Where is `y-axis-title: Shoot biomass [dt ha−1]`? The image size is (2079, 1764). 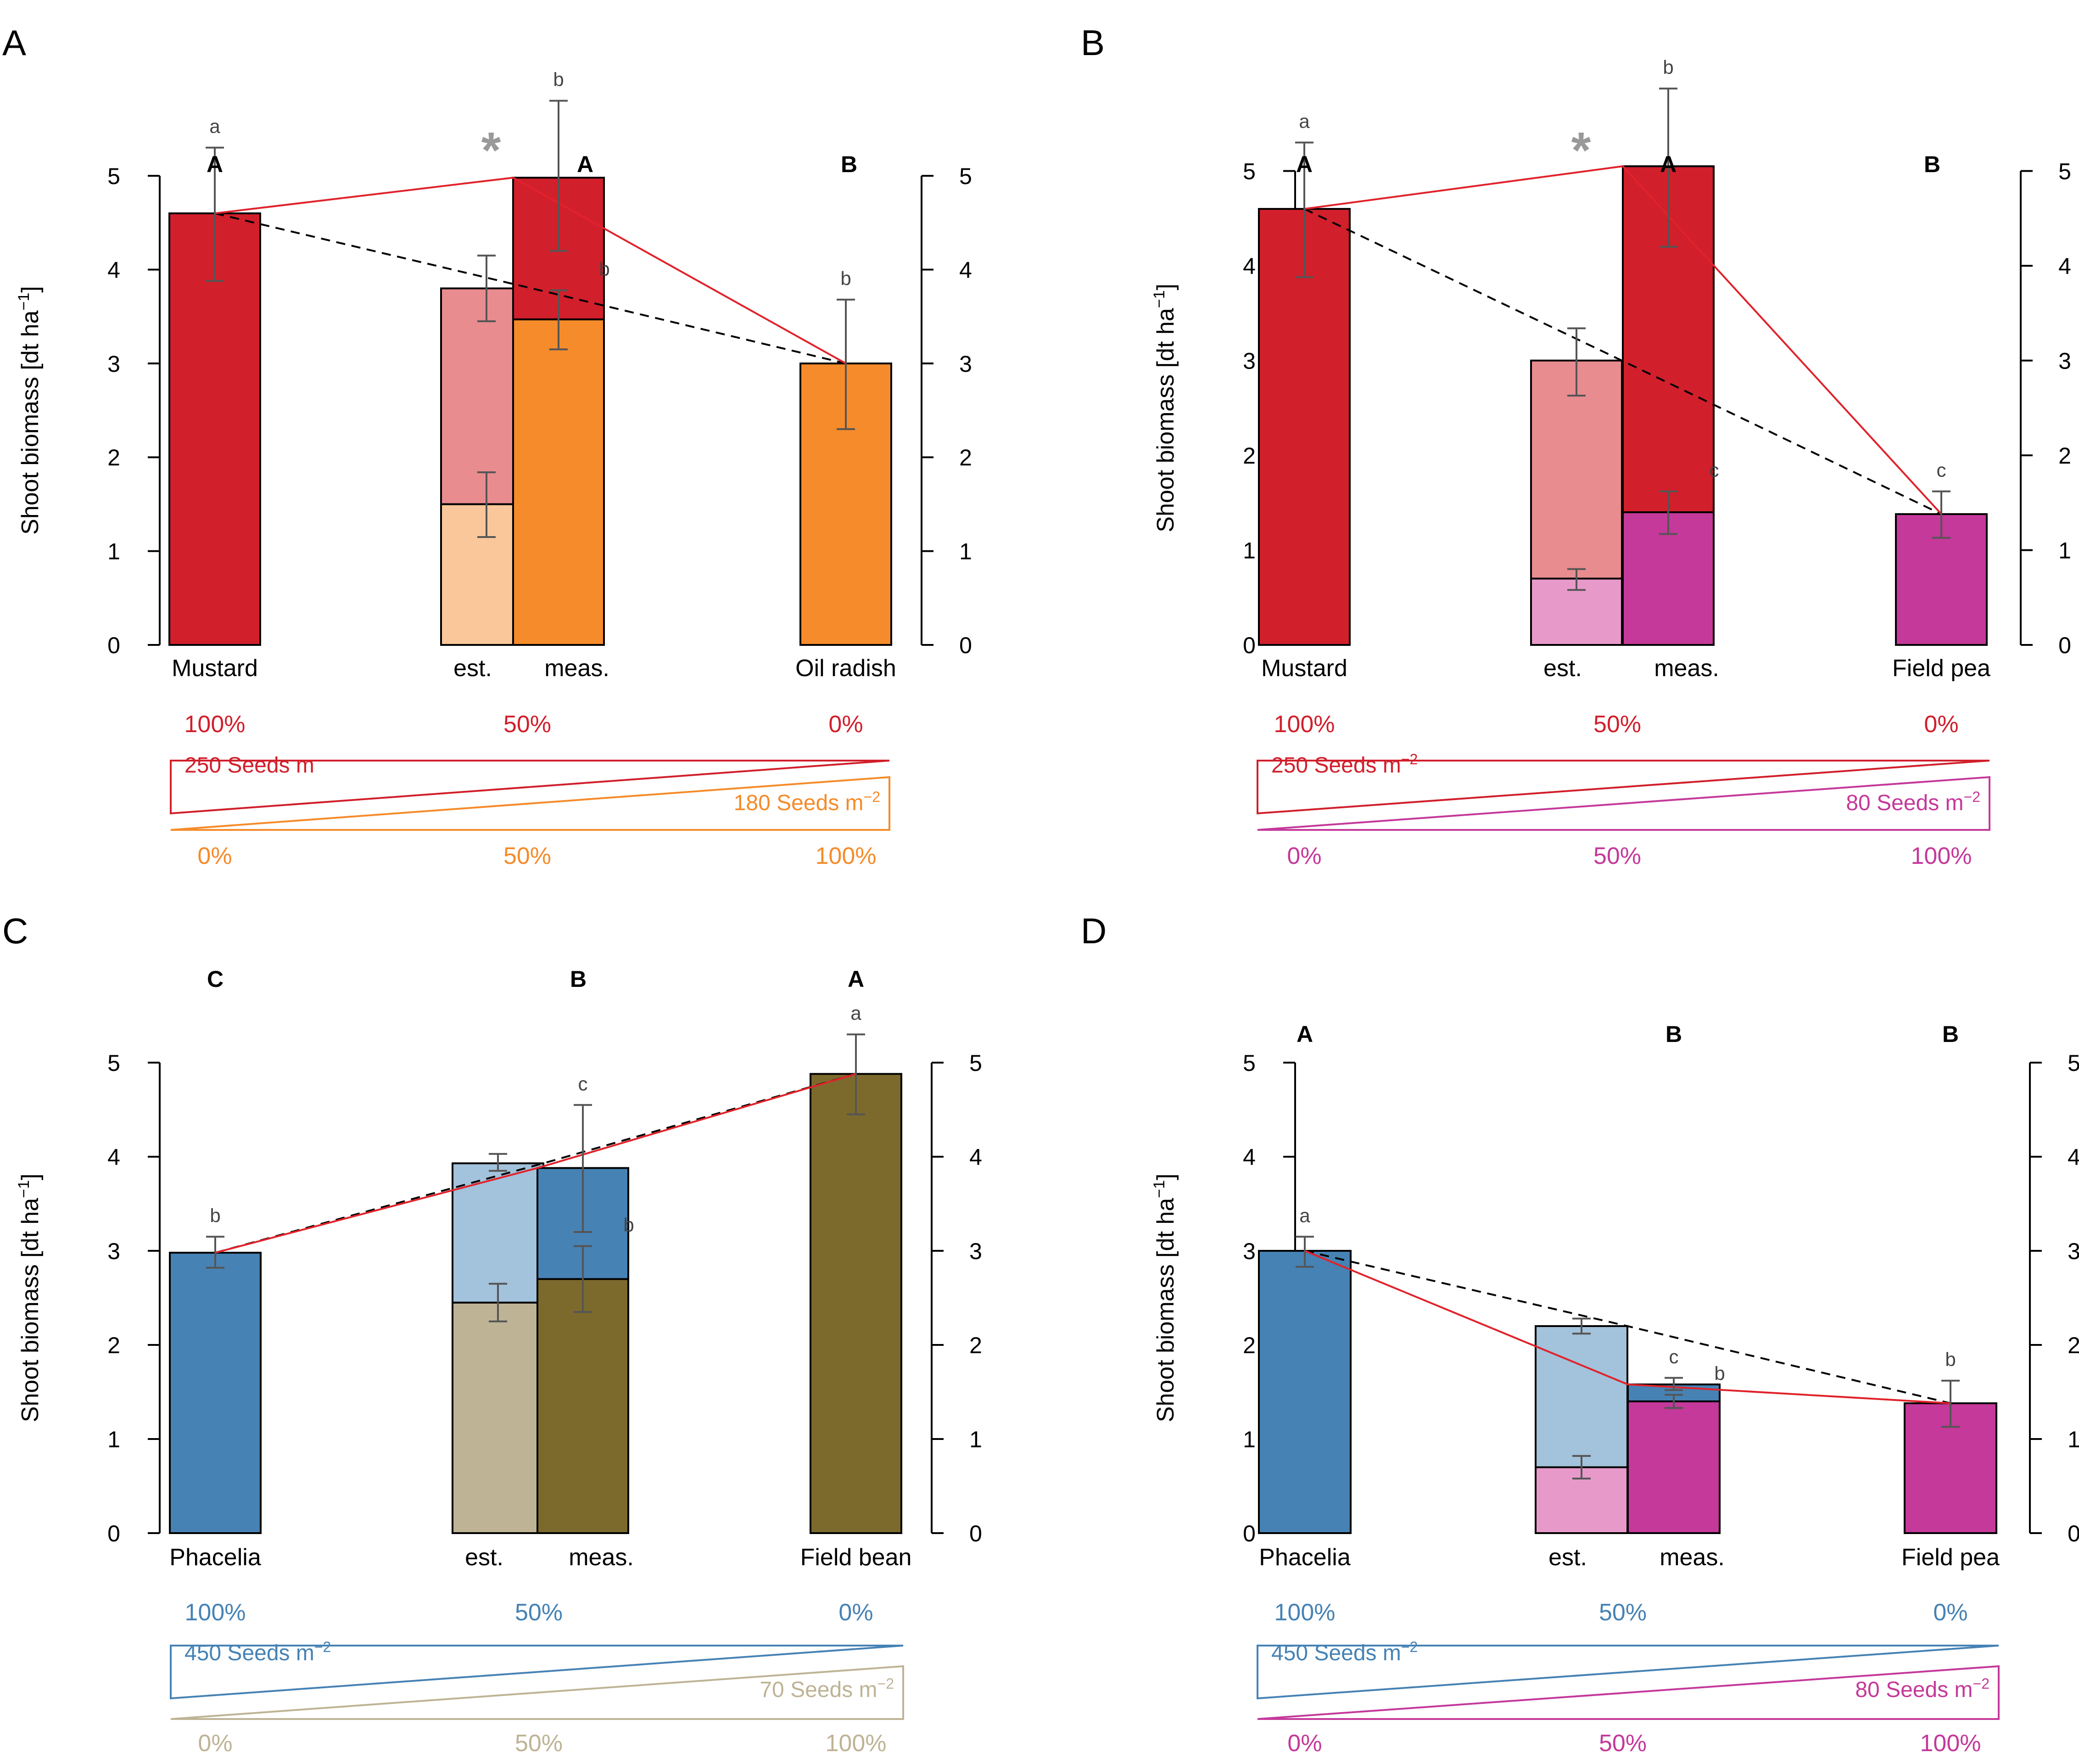
y-axis-title: Shoot biomass [dt ha−1] is located at coordinates (1165, 1298).